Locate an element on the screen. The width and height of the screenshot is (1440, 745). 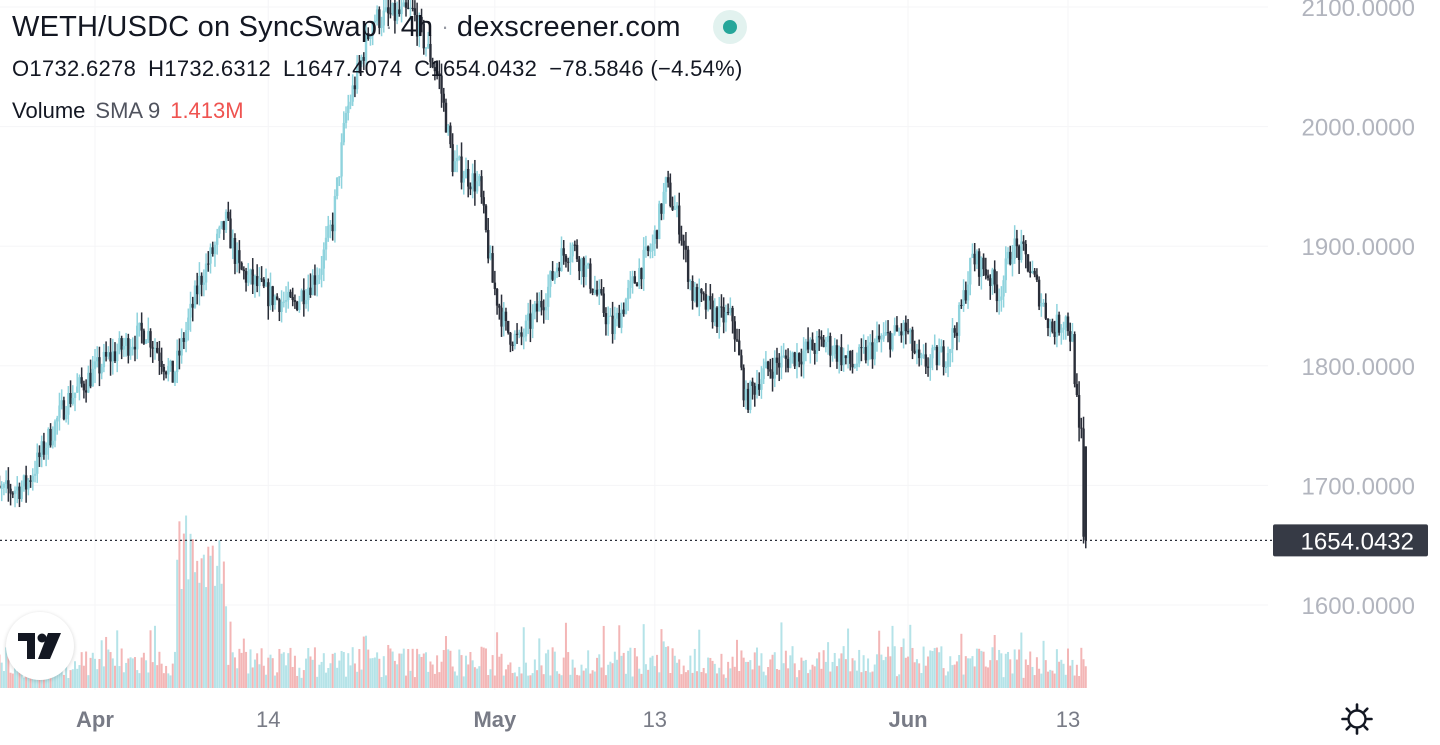
high-label: H is located at coordinates (156, 68).